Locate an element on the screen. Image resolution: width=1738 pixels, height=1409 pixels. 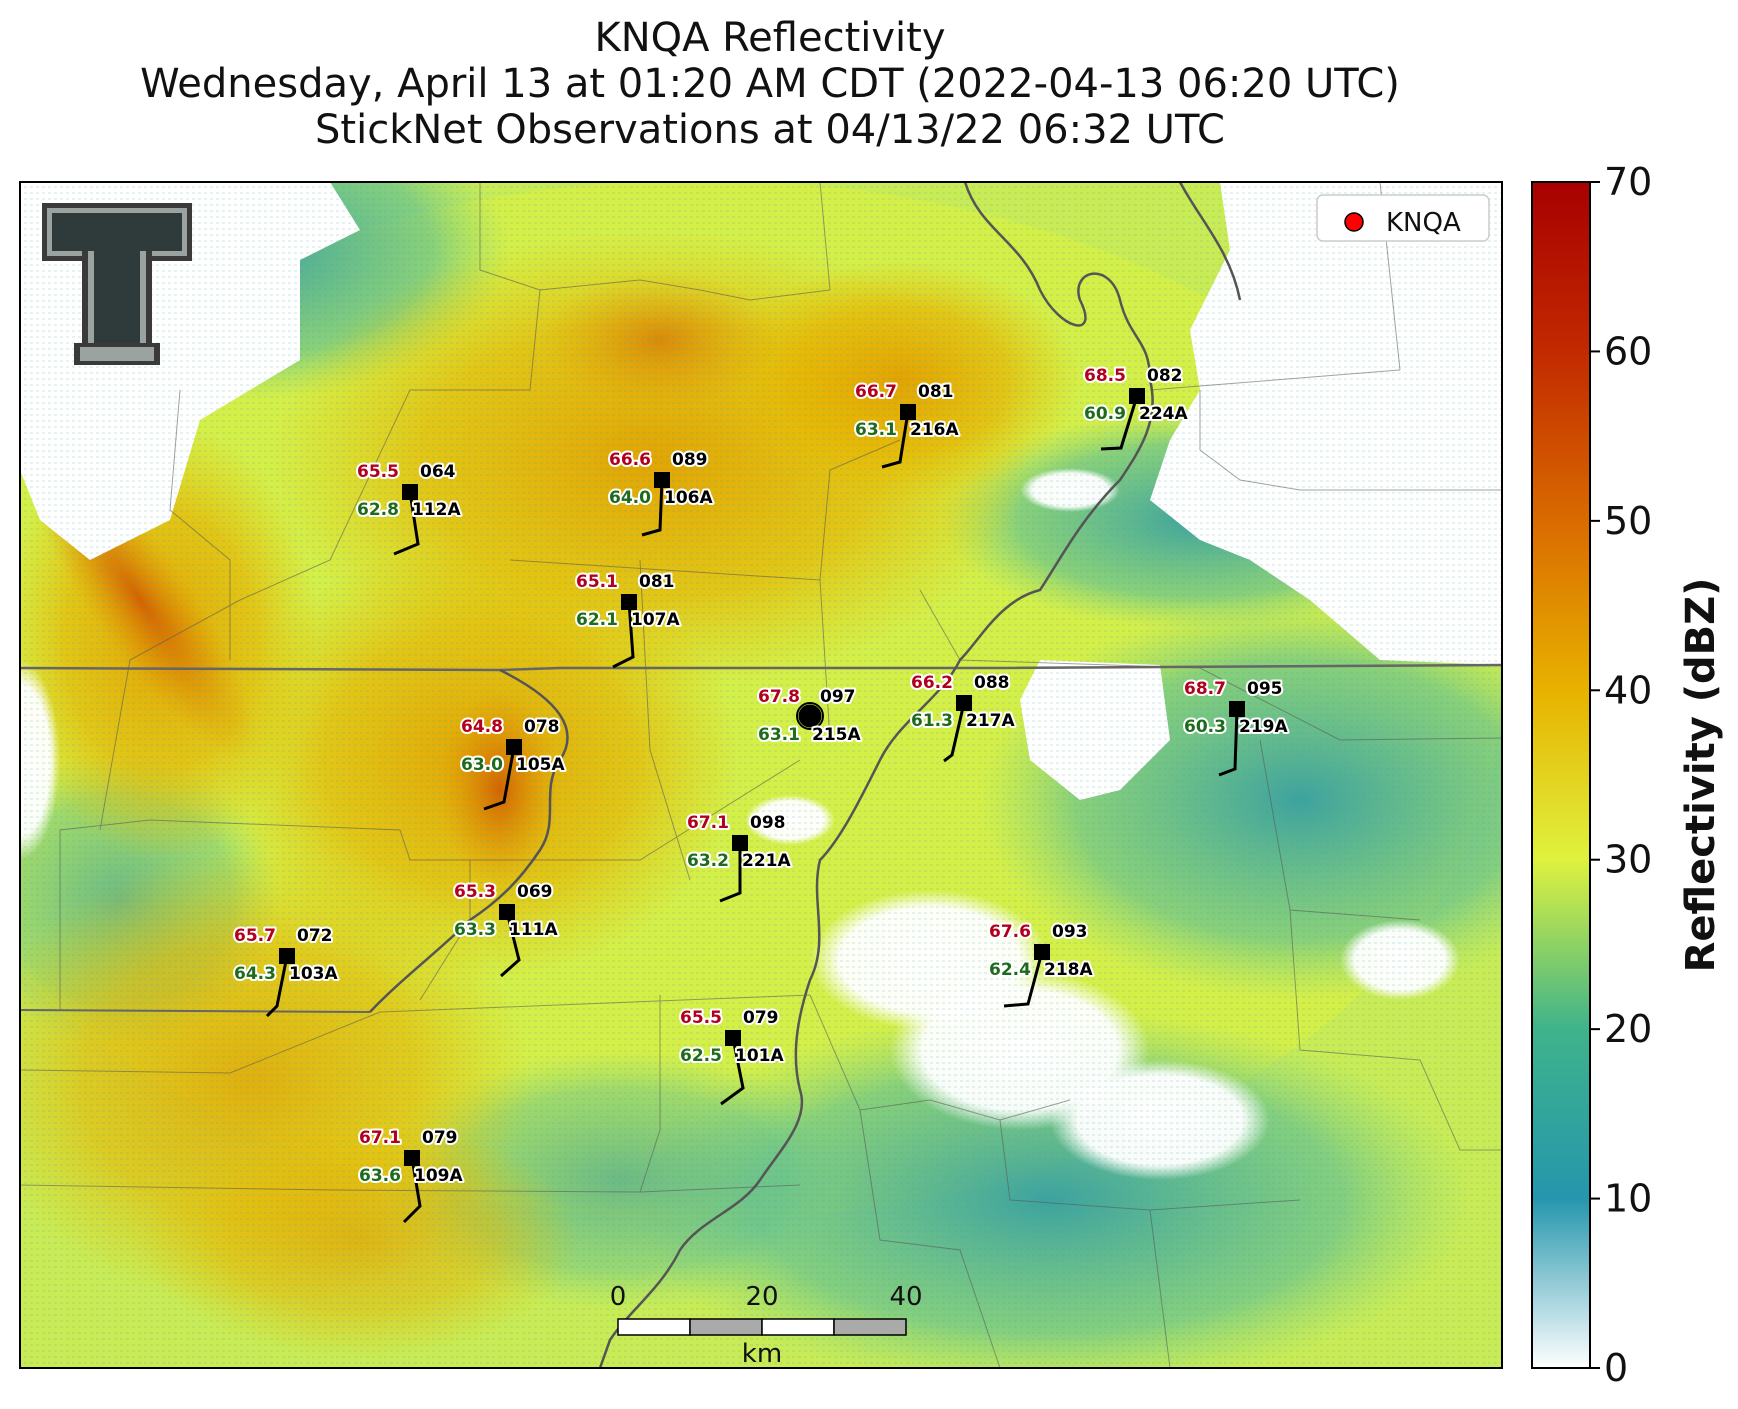
radar-site-id: 215A is located at coordinates (836, 735).